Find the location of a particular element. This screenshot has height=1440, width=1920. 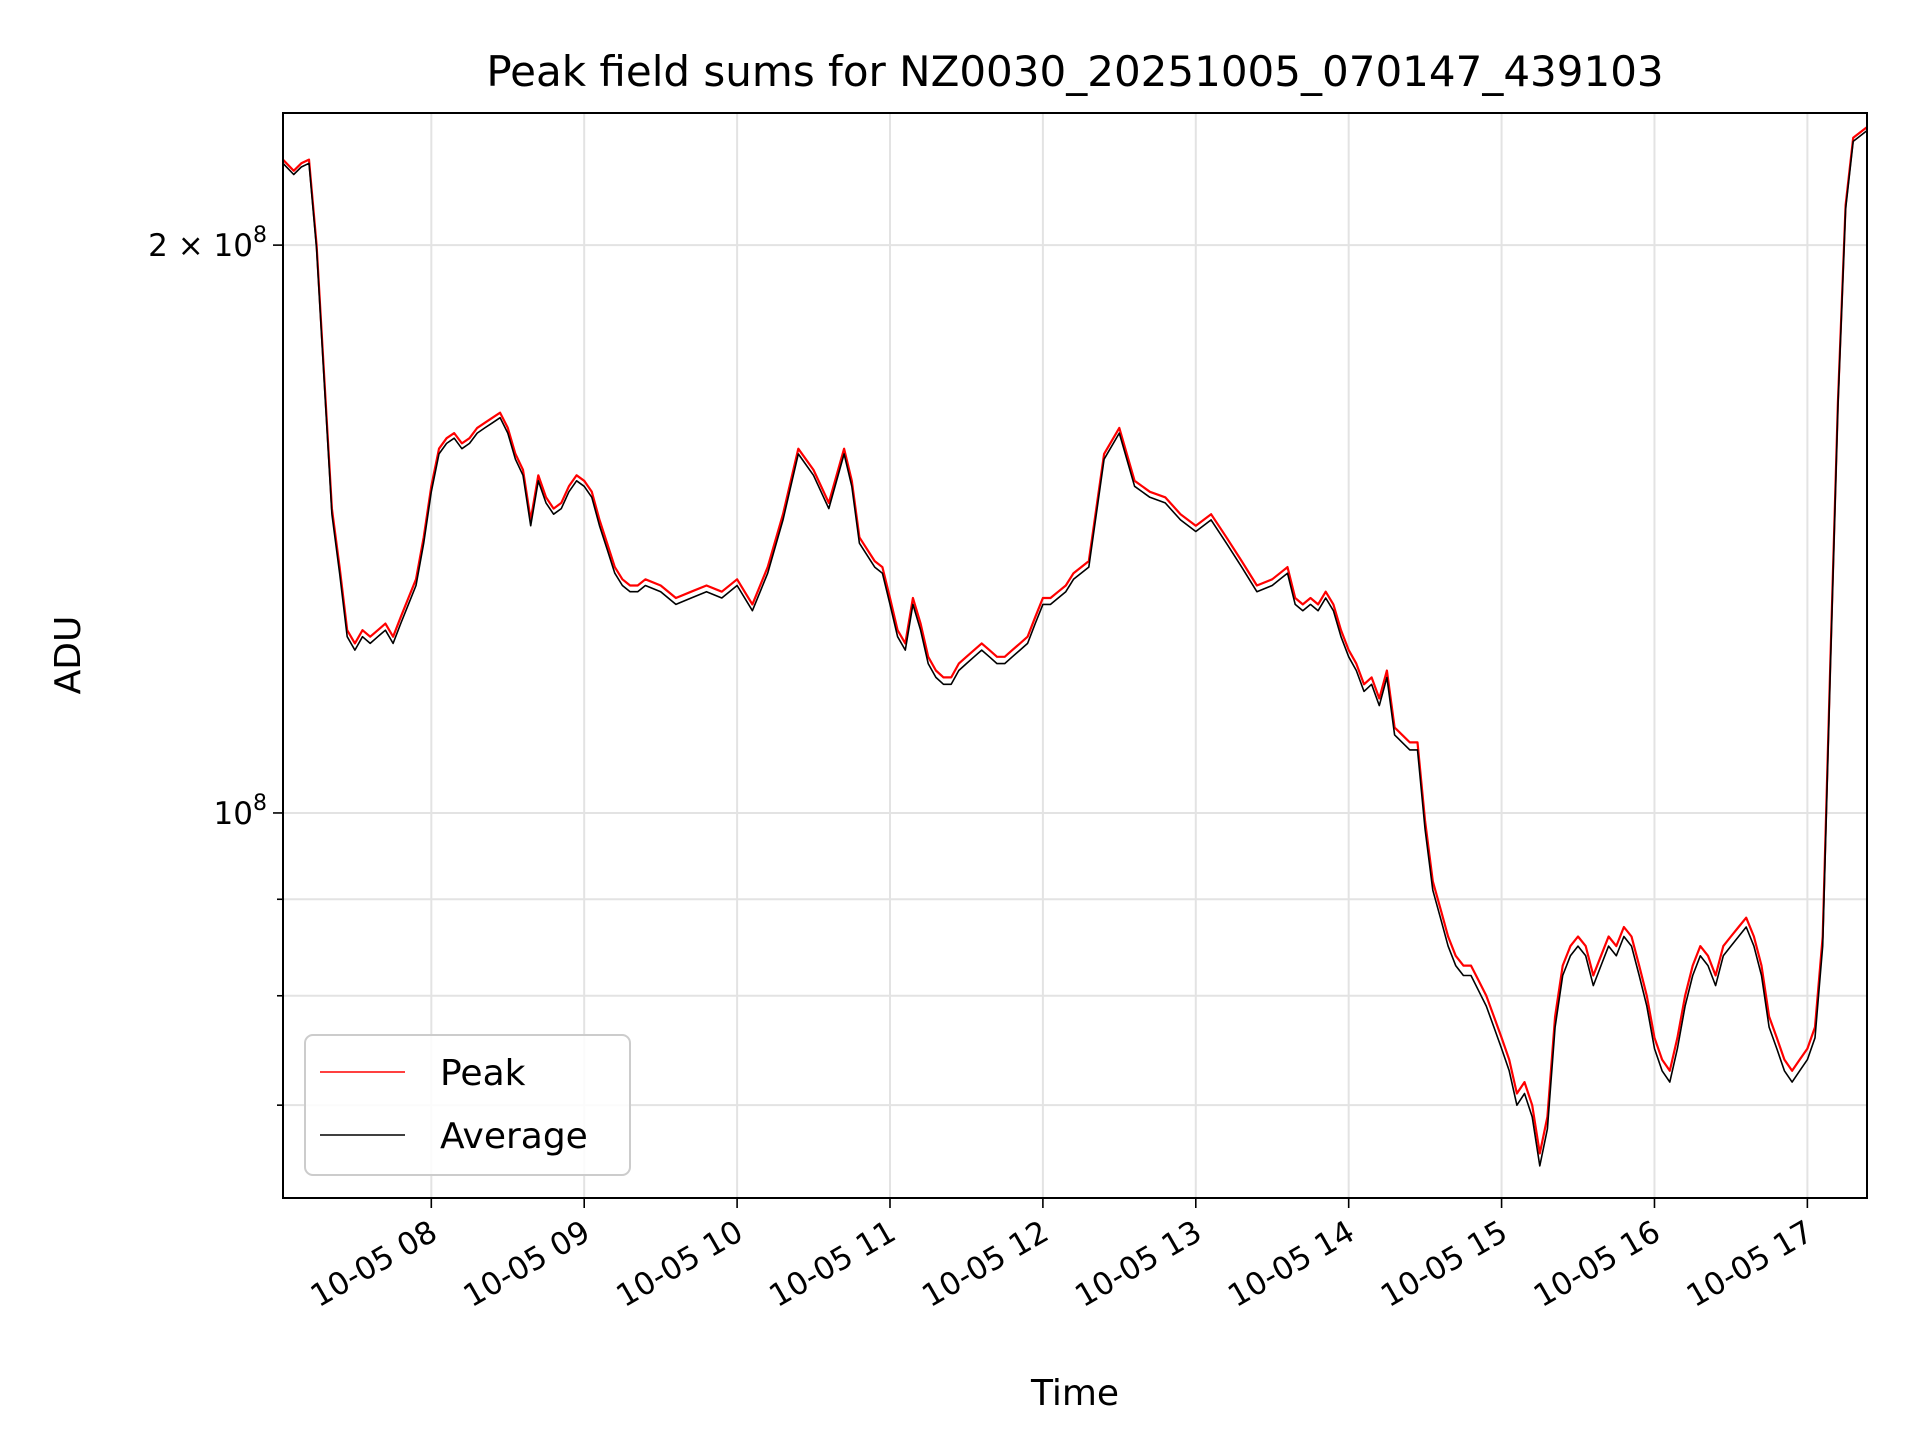

x-tick-label: 10-05 08 is located at coordinates (374, 1264).